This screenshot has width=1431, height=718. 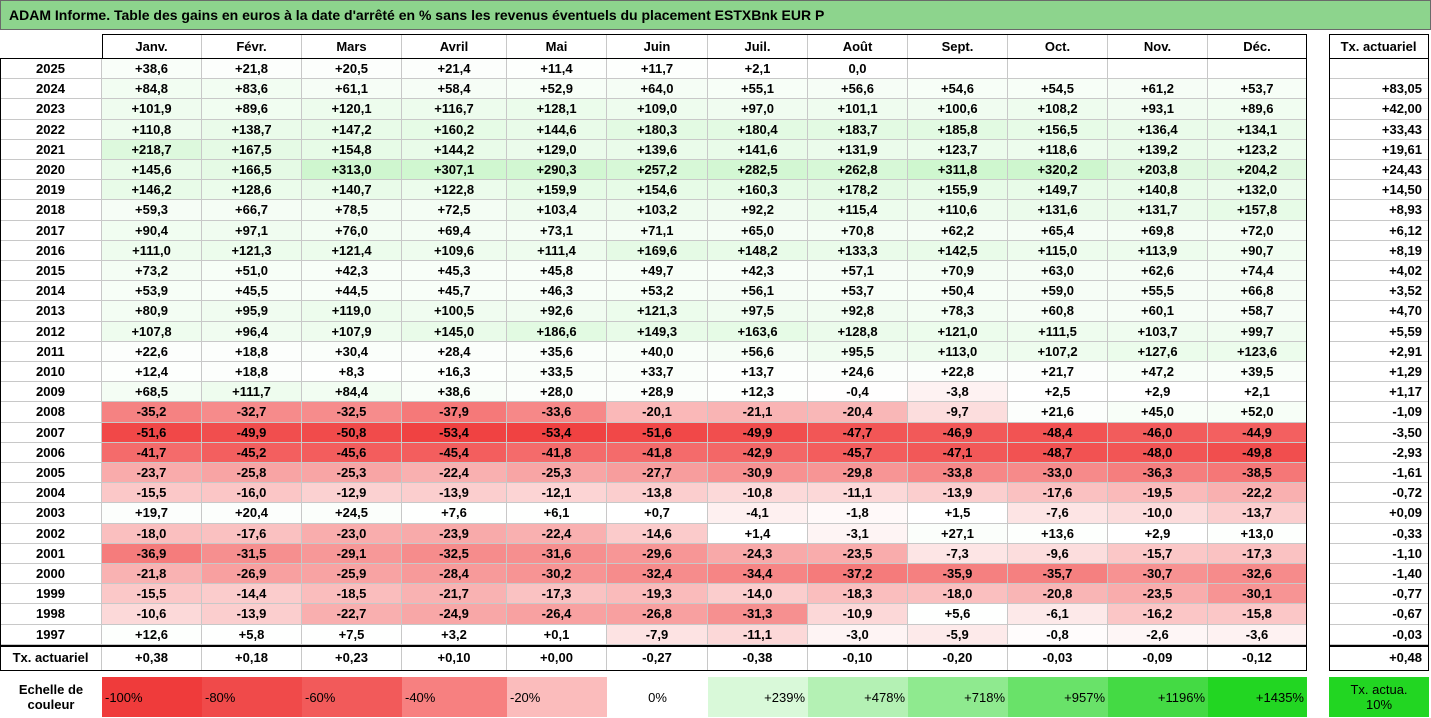 What do you see at coordinates (758, 392) in the screenshot?
I see `value-cell: +12,3` at bounding box center [758, 392].